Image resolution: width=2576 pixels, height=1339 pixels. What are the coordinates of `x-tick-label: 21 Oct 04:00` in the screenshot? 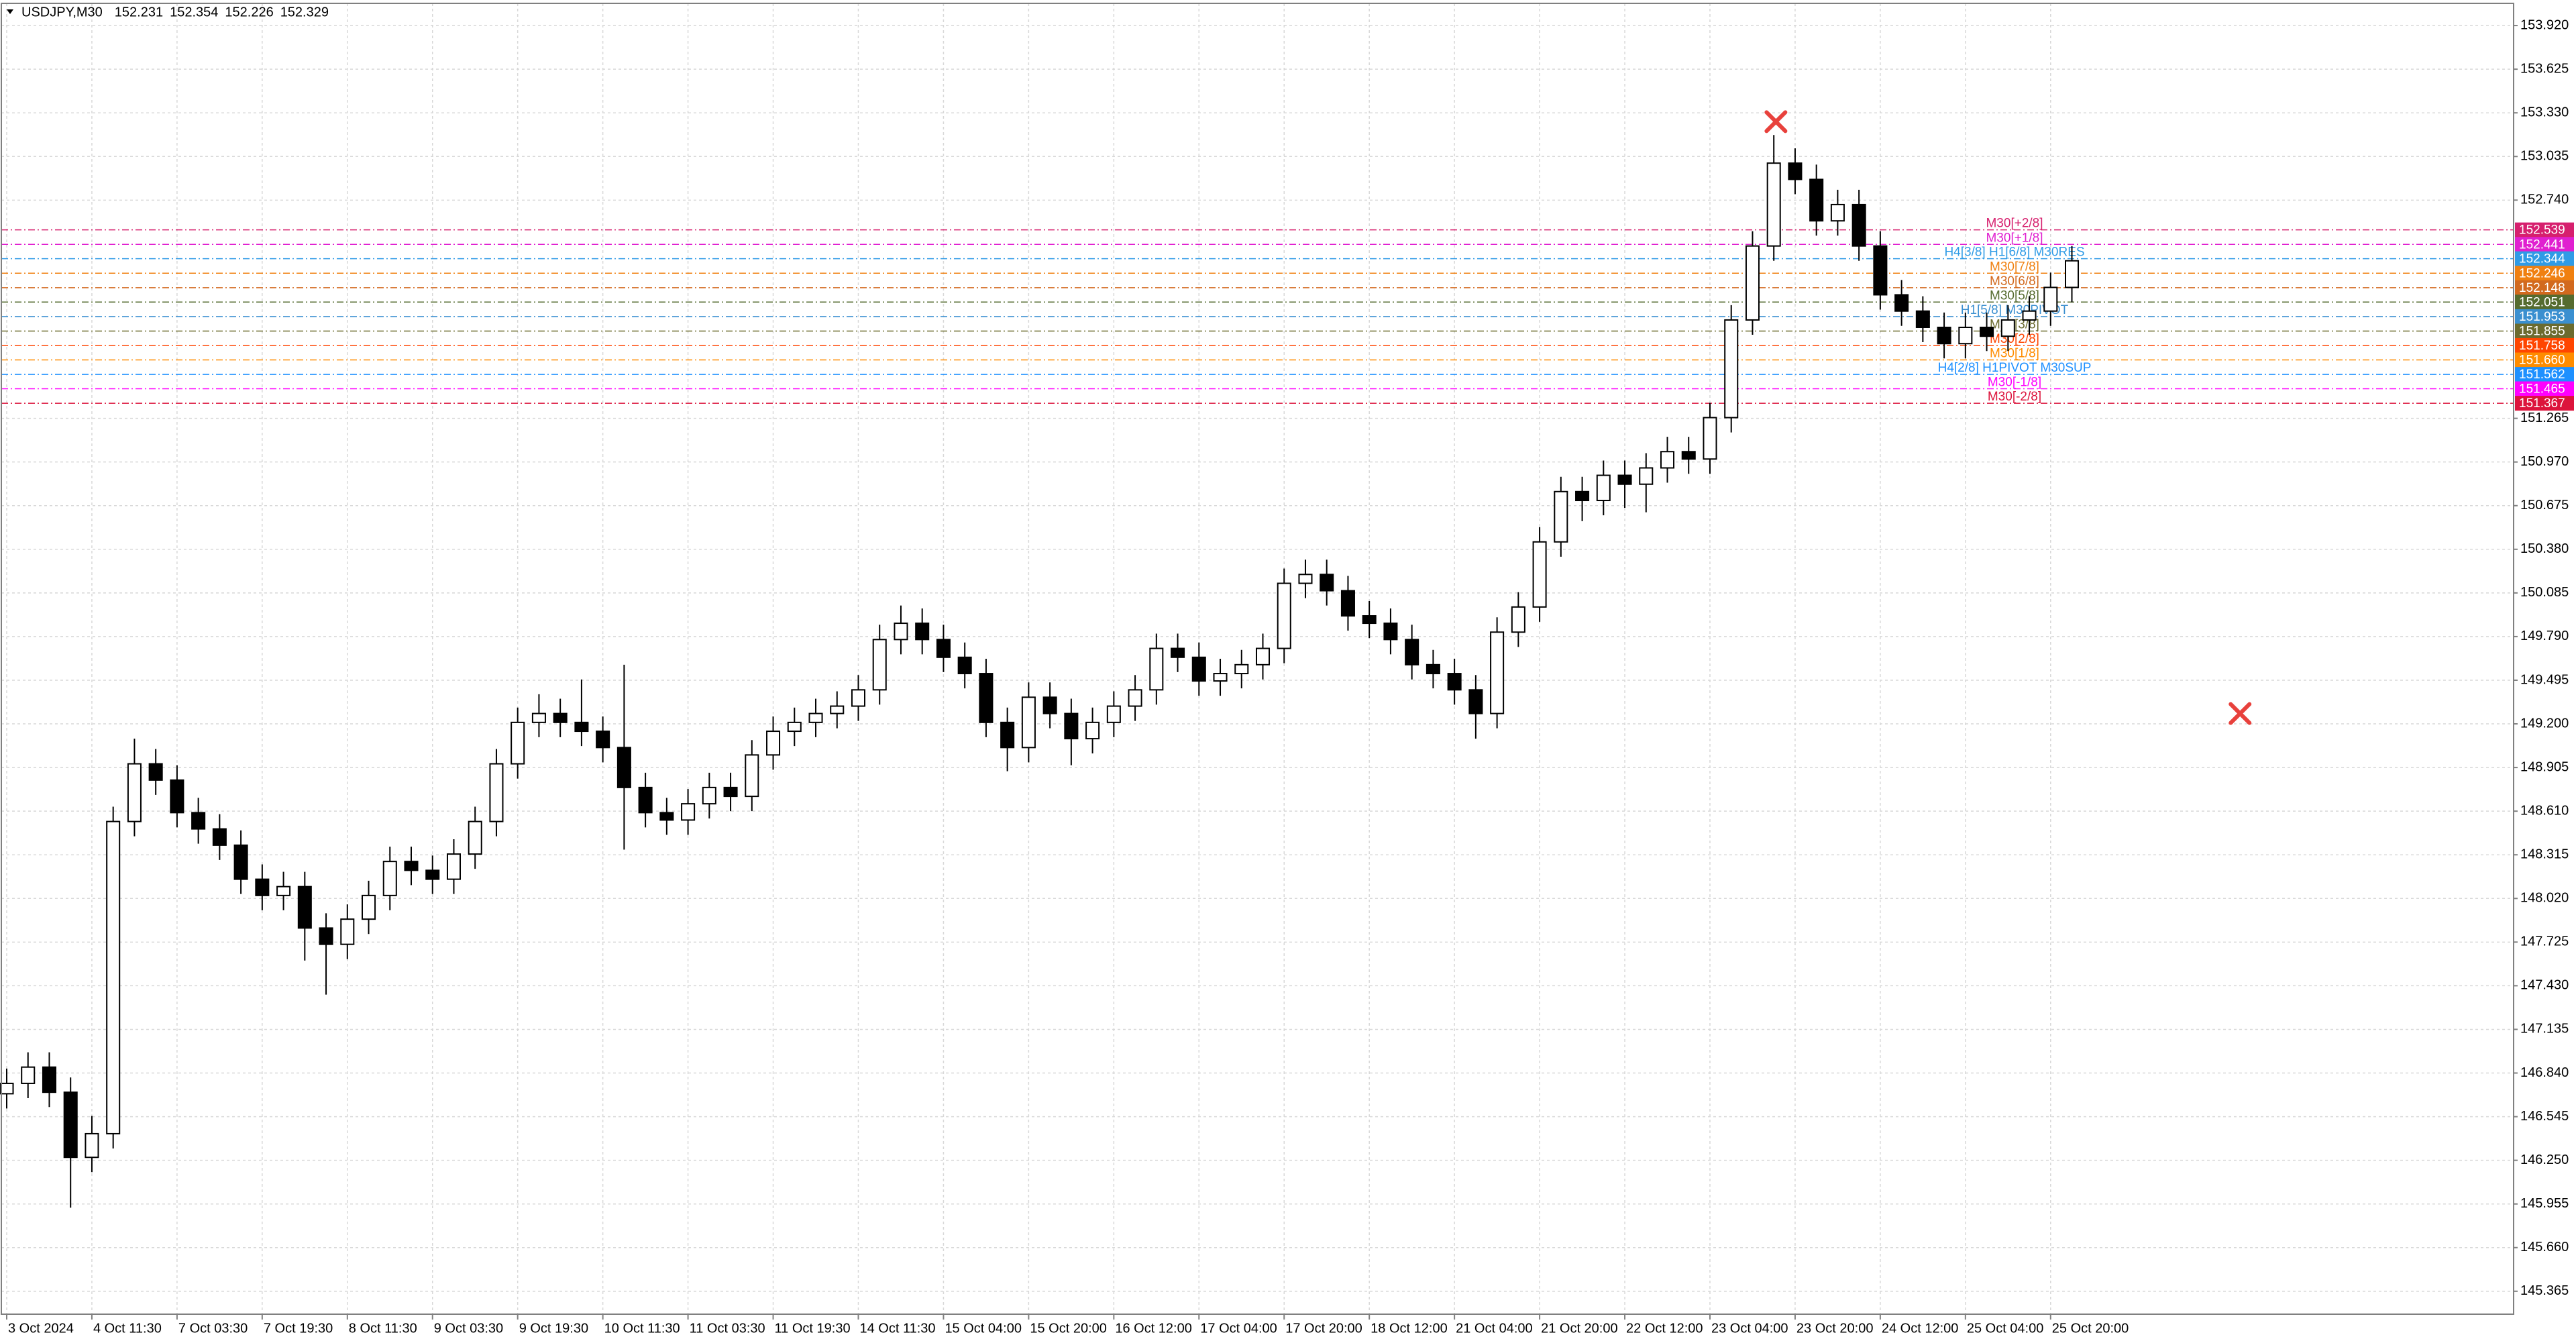 It's located at (1494, 1328).